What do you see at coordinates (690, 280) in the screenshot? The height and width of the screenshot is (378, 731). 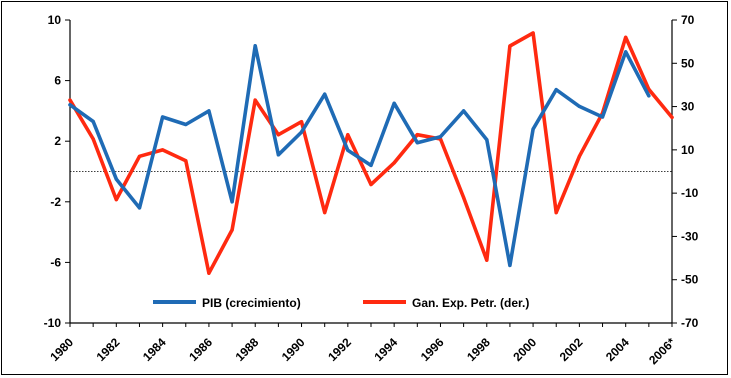 I see `right-tick-label: -50` at bounding box center [690, 280].